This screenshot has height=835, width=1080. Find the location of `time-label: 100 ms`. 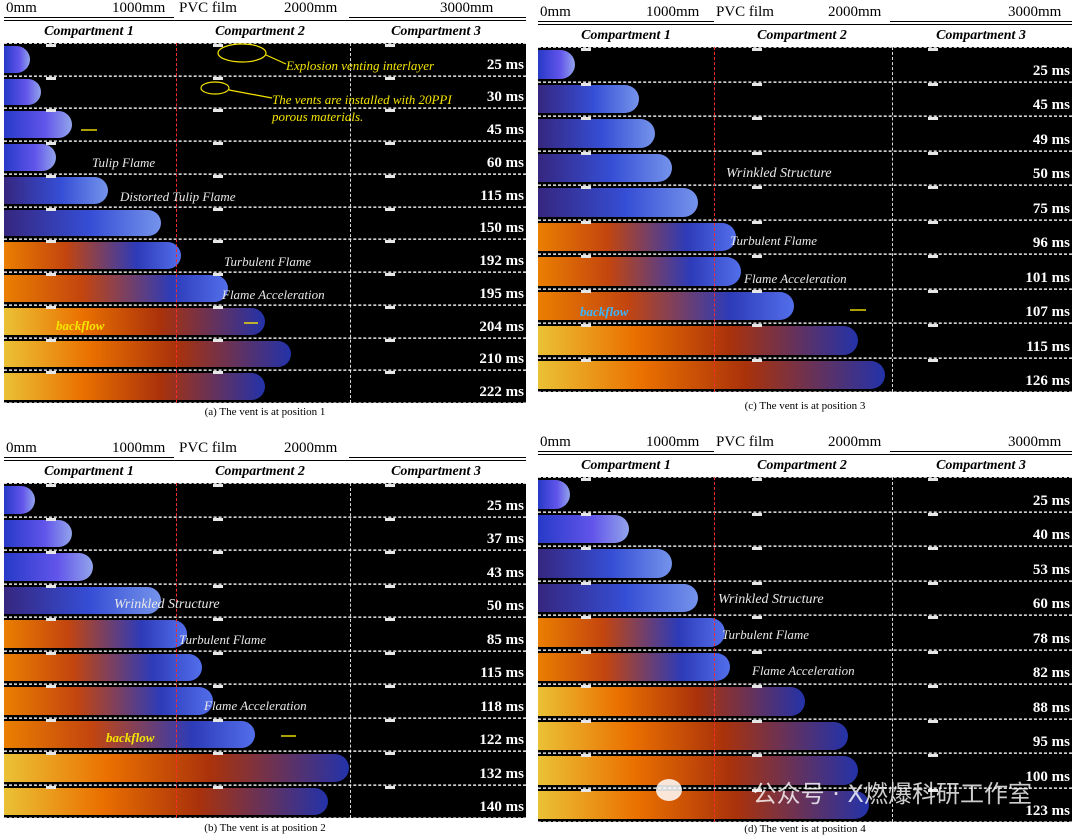

time-label: 100 ms is located at coordinates (1047, 776).